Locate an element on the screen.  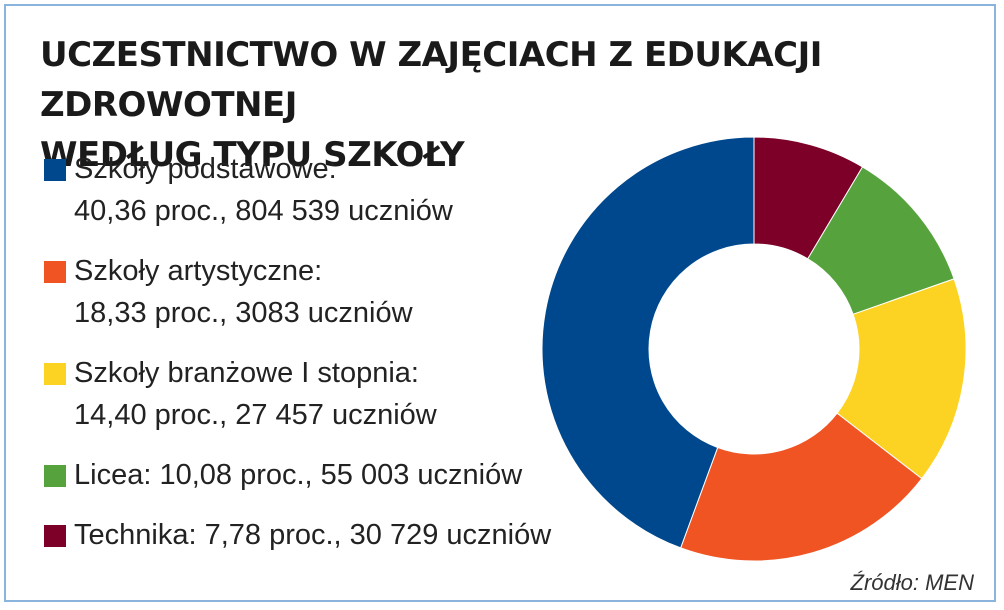
legend-label: Licea: 10,08 proc., 55 003 uczniów is located at coordinates (298, 475).